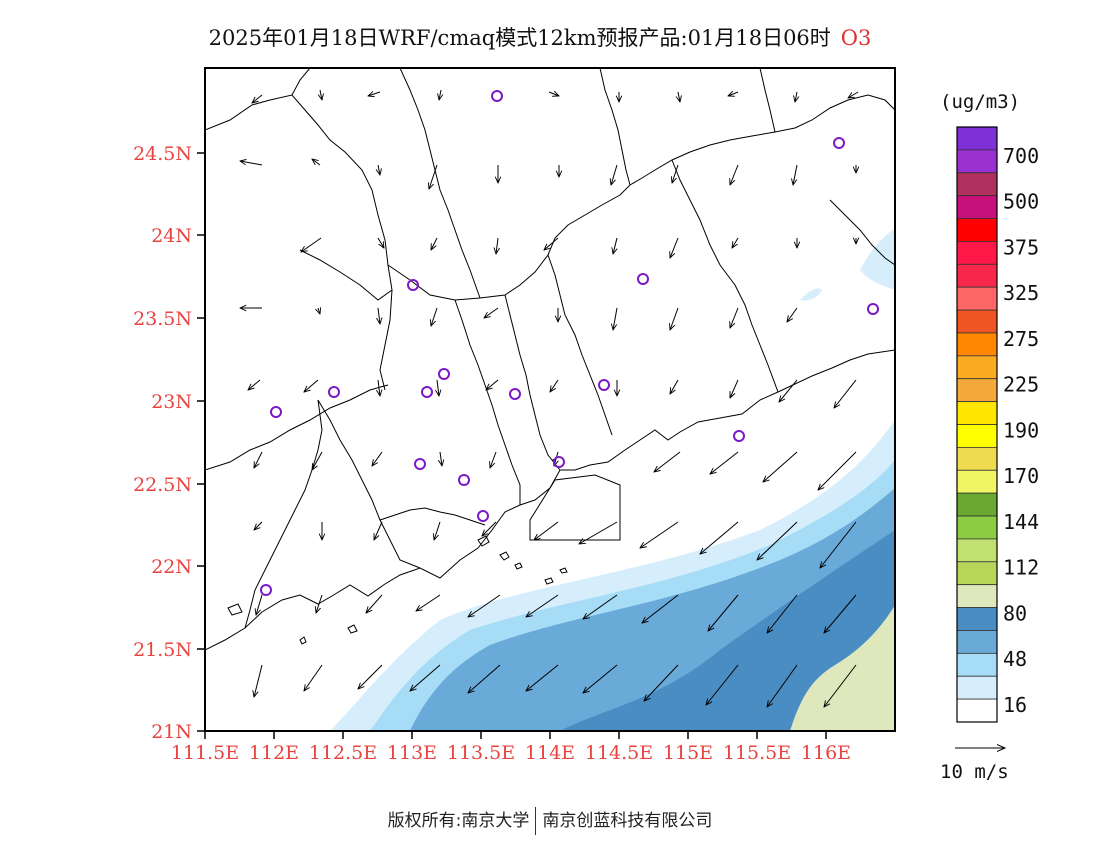 The width and height of the screenshot is (1100, 850). Describe the element at coordinates (162, 319) in the screenshot. I see `lat-tick-label: 23.5N` at that location.